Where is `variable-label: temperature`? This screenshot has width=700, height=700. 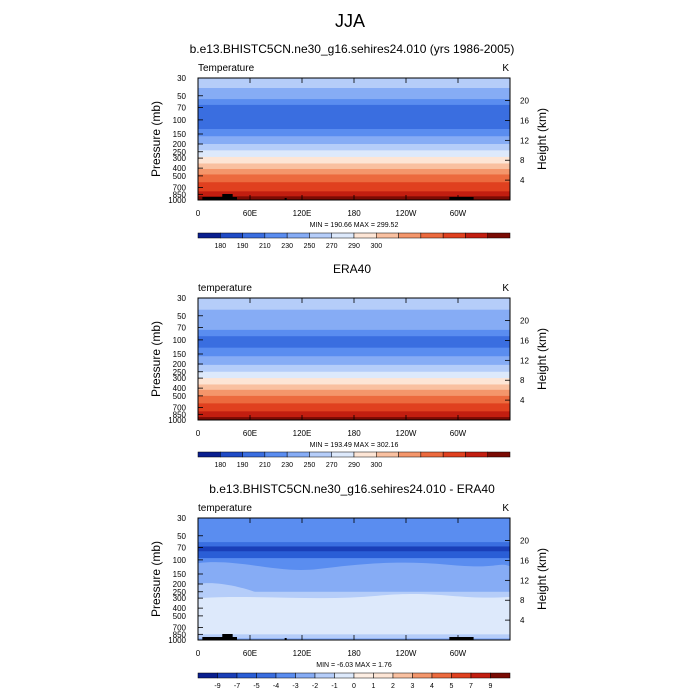 variable-label: temperature is located at coordinates (225, 508).